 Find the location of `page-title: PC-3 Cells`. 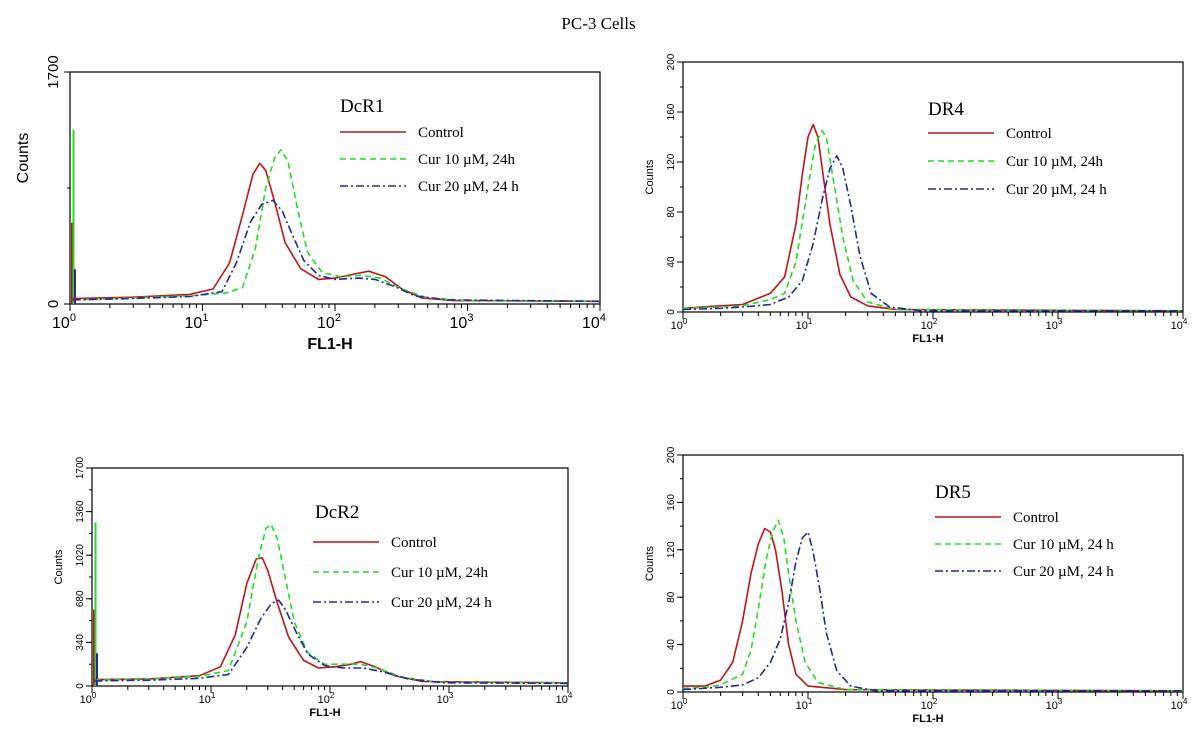

page-title: PC-3 Cells is located at coordinates (598, 23).